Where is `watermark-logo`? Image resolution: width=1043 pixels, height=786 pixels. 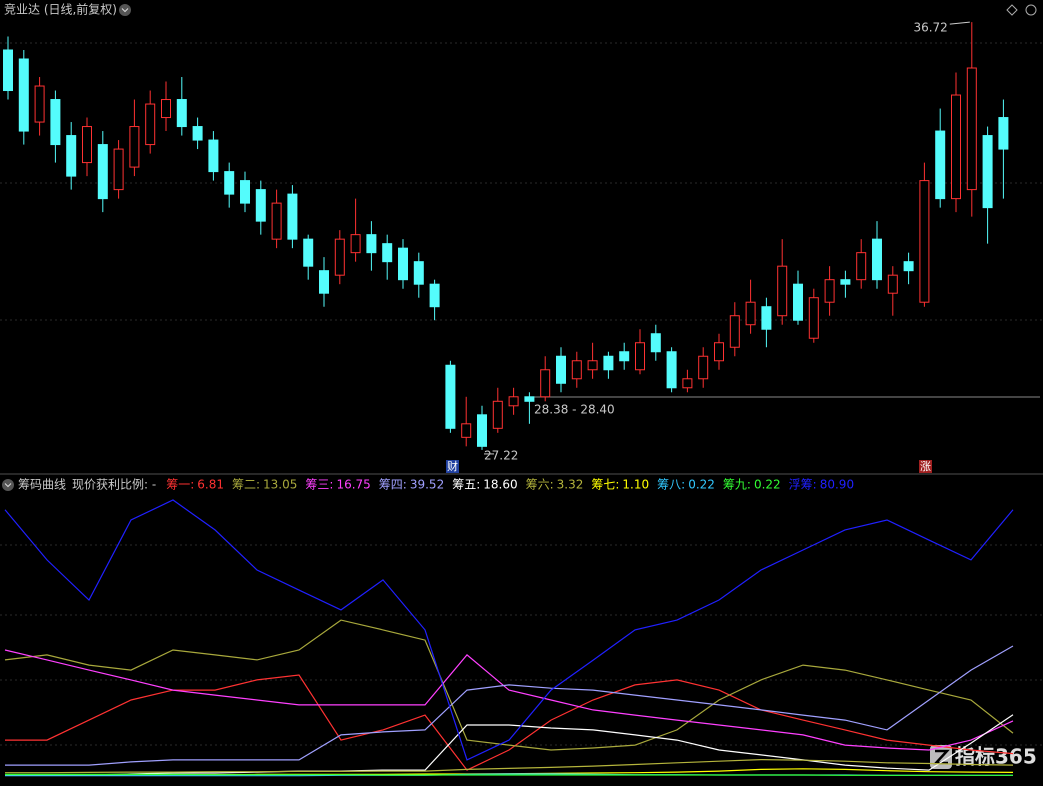 watermark-logo is located at coordinates (941, 757).